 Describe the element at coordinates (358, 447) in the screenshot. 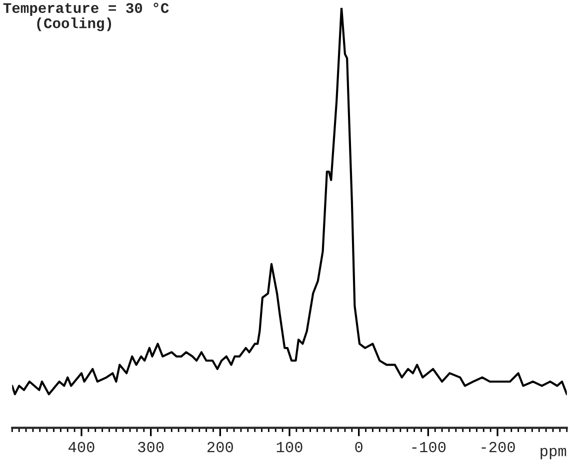

I see `x-tick-label: 0` at that location.